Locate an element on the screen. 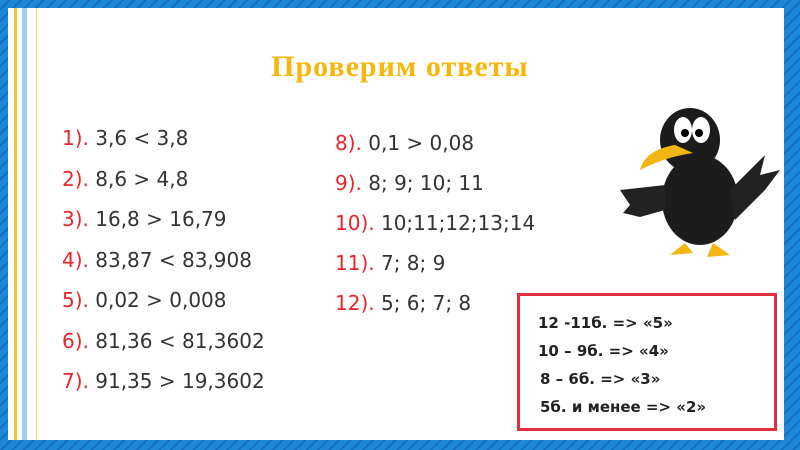  answer-text: 10;11;12;13;14 is located at coordinates (458, 223).